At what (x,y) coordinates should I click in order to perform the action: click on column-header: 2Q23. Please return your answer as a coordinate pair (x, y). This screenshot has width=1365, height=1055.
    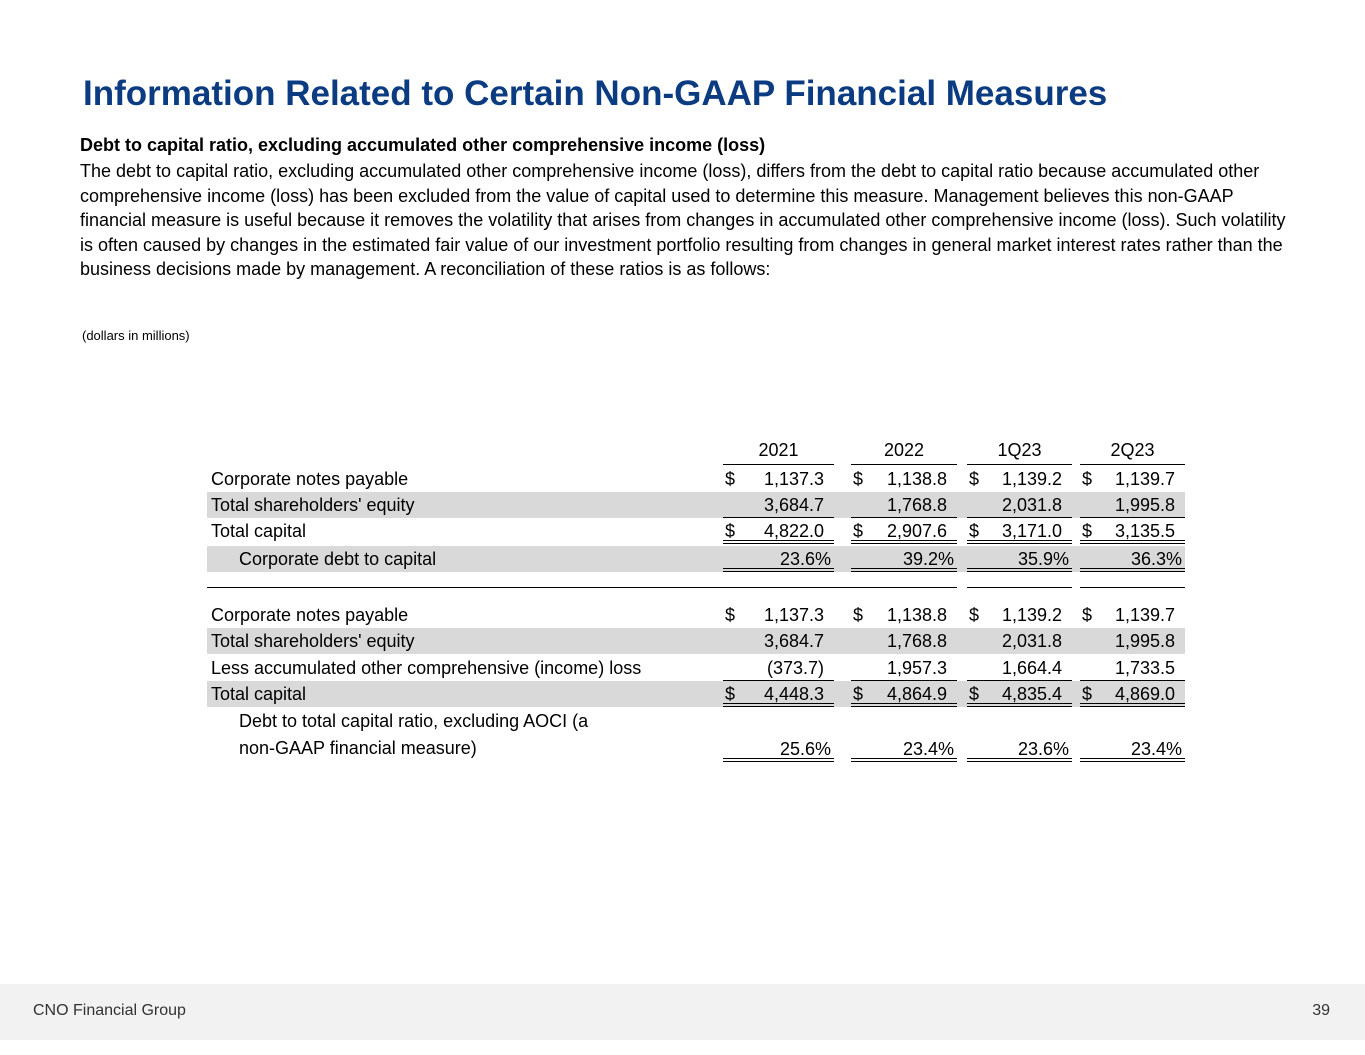
    Looking at the image, I should click on (1132, 452).